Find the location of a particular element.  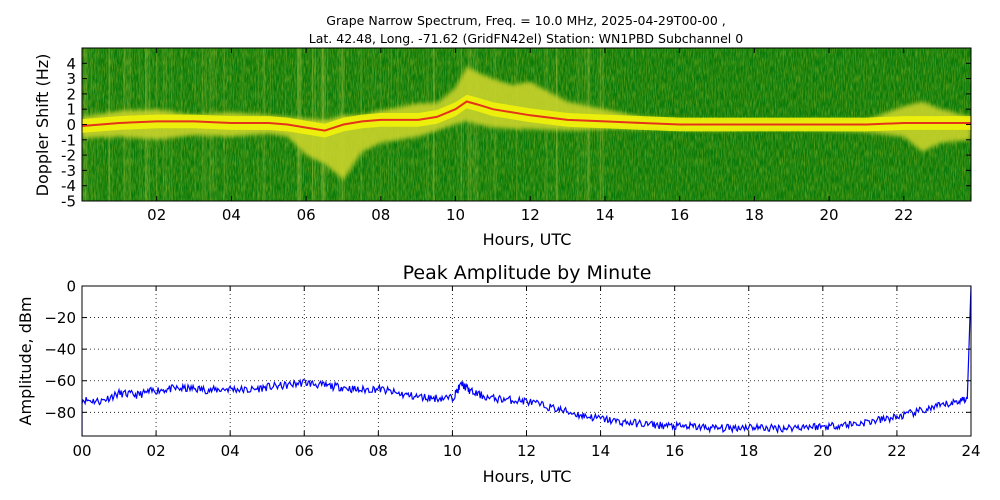

amplitude-y-tick-label: −20 is located at coordinates (60, 318).